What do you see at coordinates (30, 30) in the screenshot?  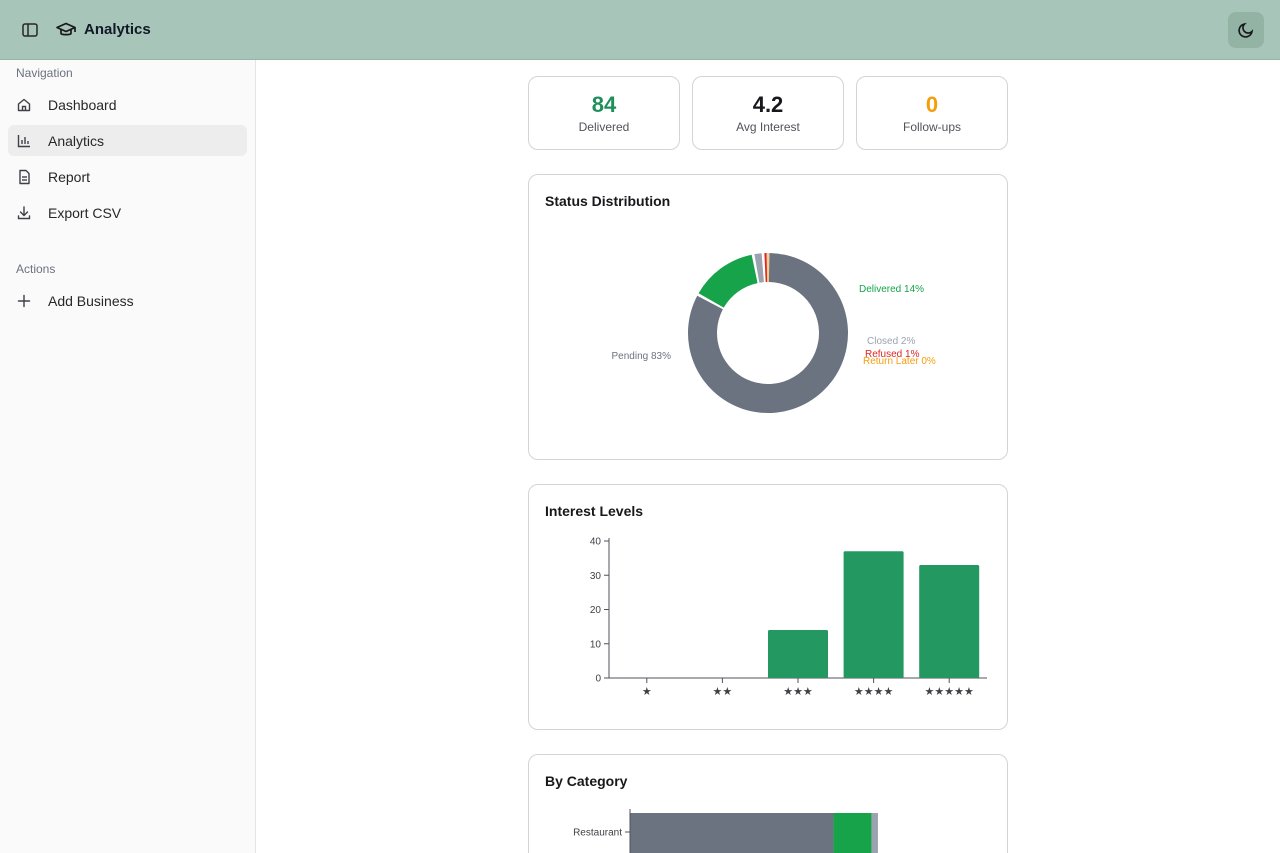 I see `sidebar-toggle-icon` at bounding box center [30, 30].